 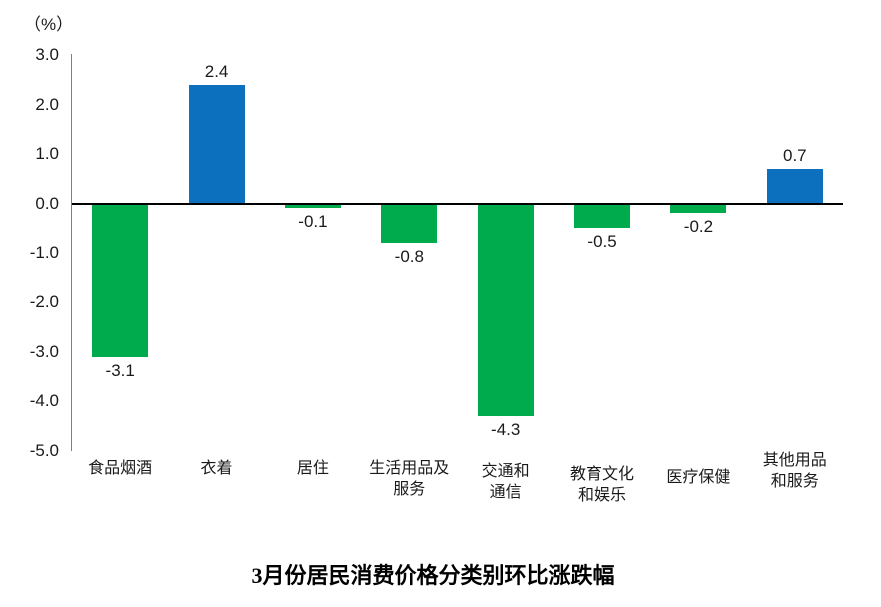 I want to click on bar-value-label: -0.5, so click(x=602, y=242).